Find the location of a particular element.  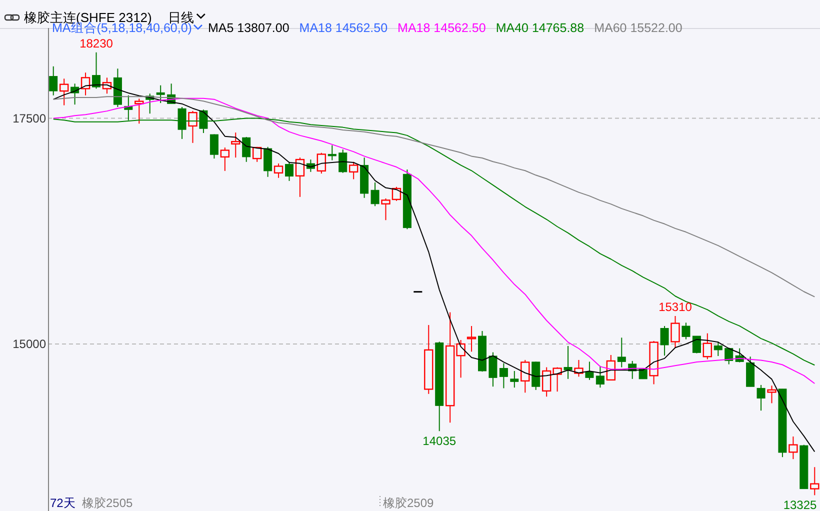

y-tick-label: 15000 is located at coordinates (29, 343).